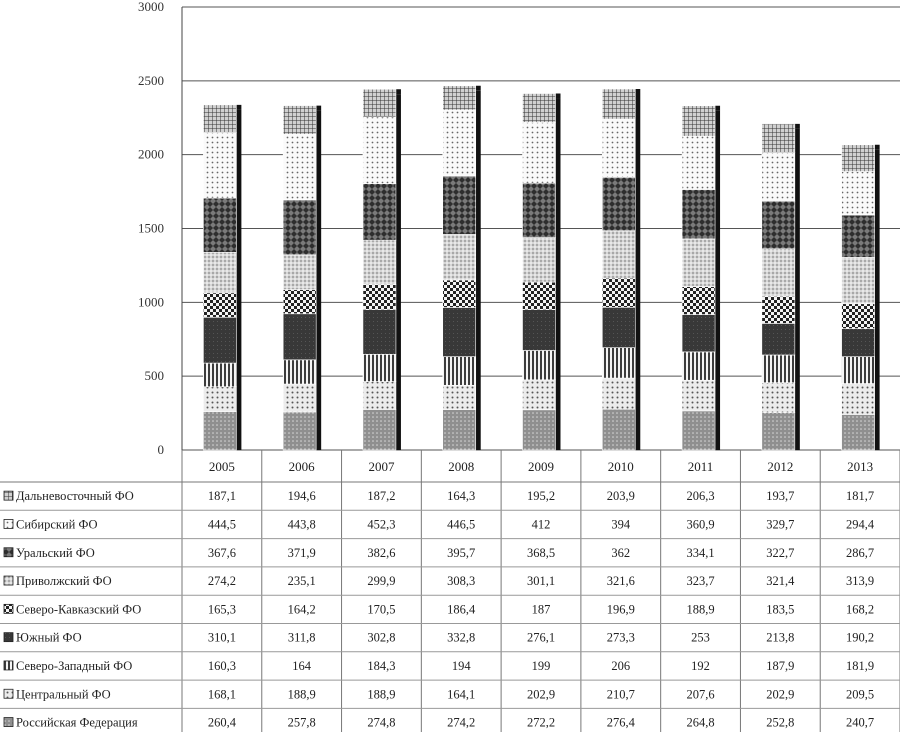 The height and width of the screenshot is (732, 900). Describe the element at coordinates (381, 581) in the screenshot. I see `table-cell: 299,9` at that location.